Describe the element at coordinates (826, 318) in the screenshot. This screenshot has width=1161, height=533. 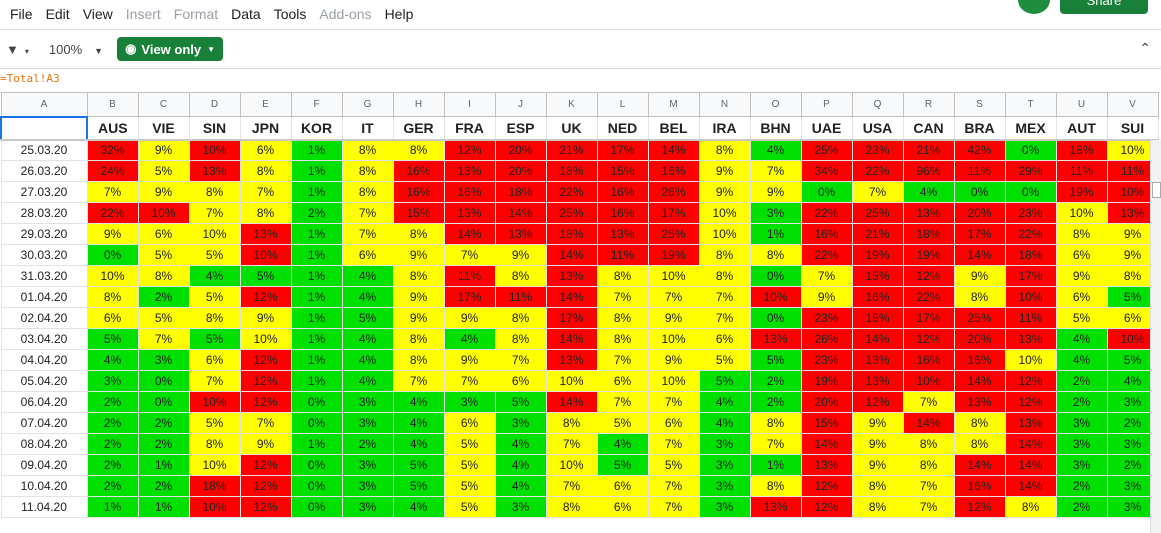
I see `percent-cell: 23%` at that location.